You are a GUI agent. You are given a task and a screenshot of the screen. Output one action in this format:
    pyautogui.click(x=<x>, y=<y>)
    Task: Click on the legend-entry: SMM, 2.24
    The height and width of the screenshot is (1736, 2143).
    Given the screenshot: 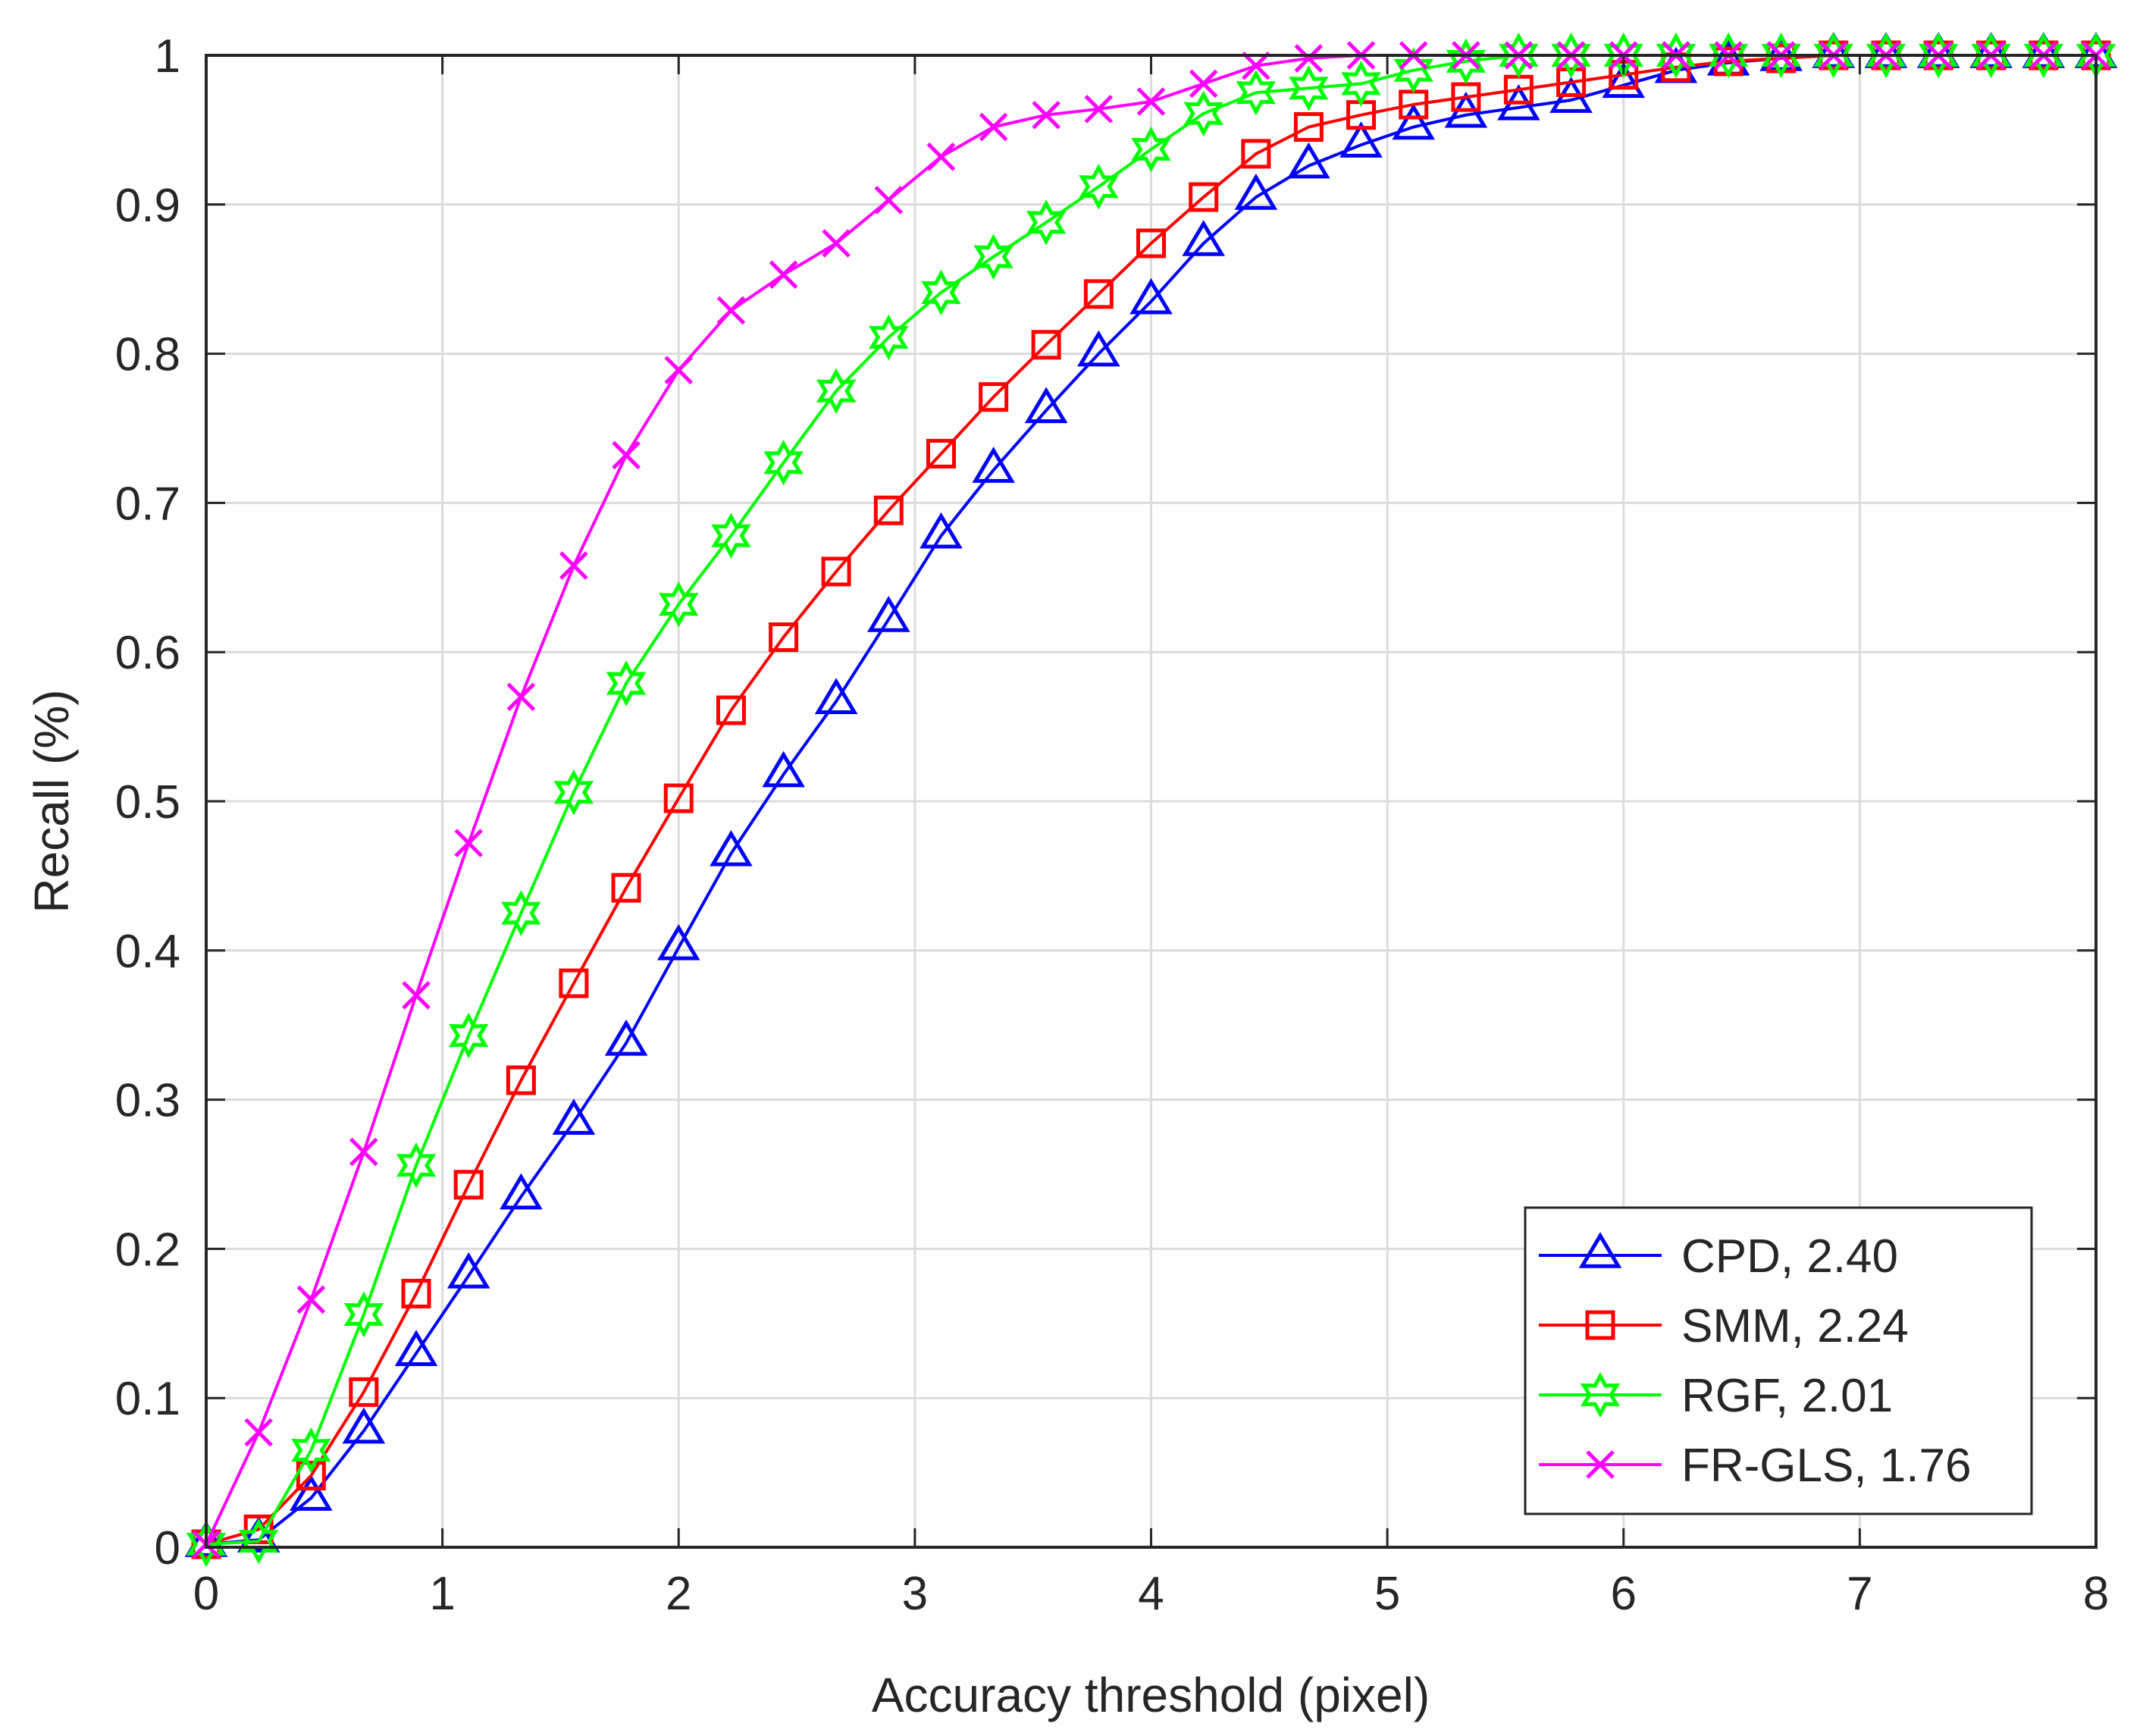 What is the action you would take?
    pyautogui.click(x=1724, y=1326)
    